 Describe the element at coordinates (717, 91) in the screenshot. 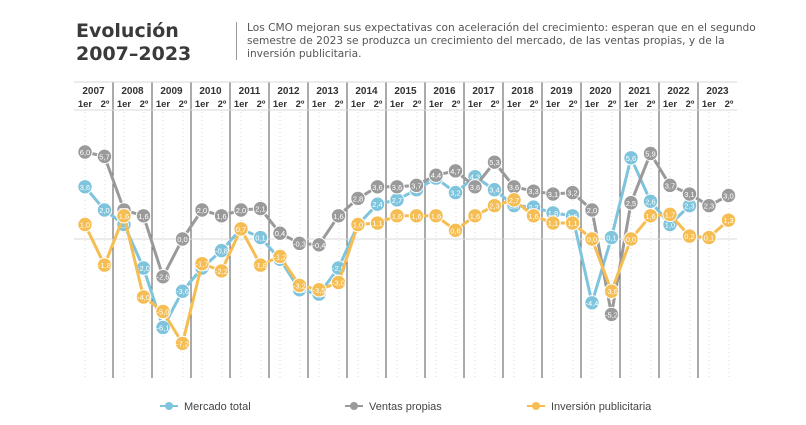

I see `year-tick-label: 2023` at that location.